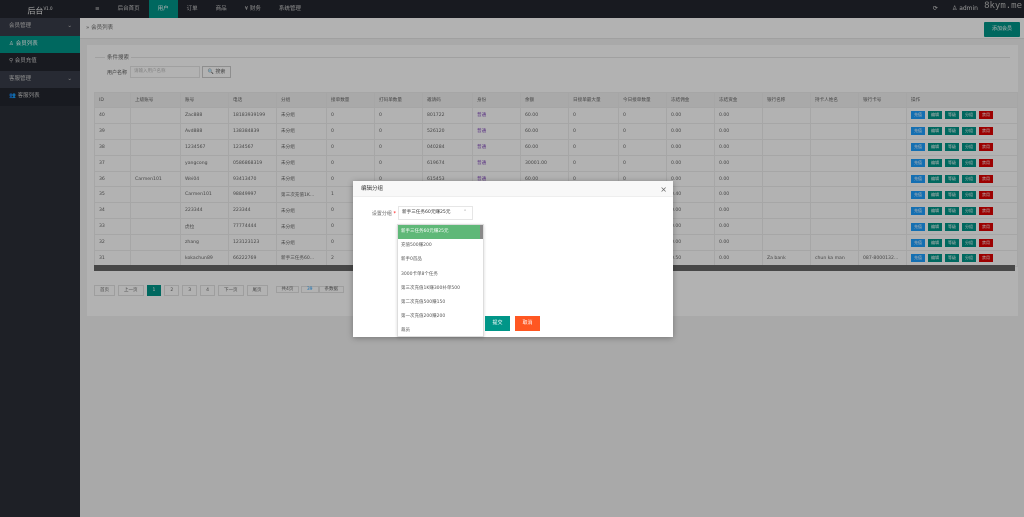 The image size is (1024, 517). I want to click on cancel-button: 取消, so click(527, 323).